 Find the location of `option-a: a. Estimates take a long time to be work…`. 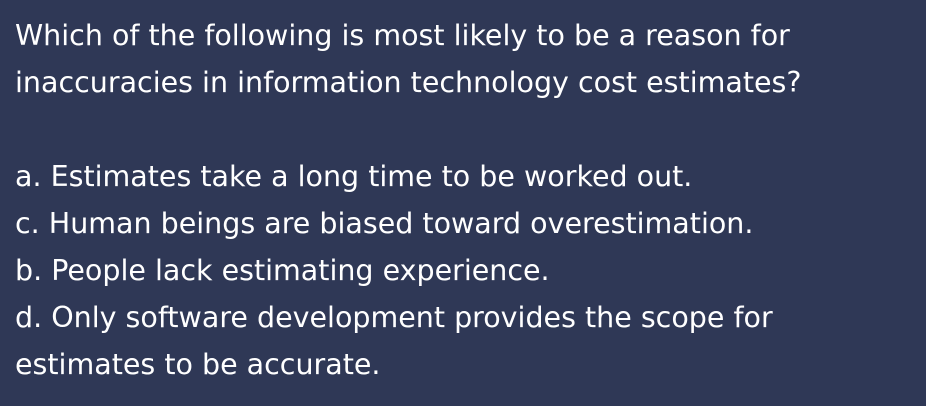

option-a: a. Estimates take a long time to be work… is located at coordinates (354, 176).